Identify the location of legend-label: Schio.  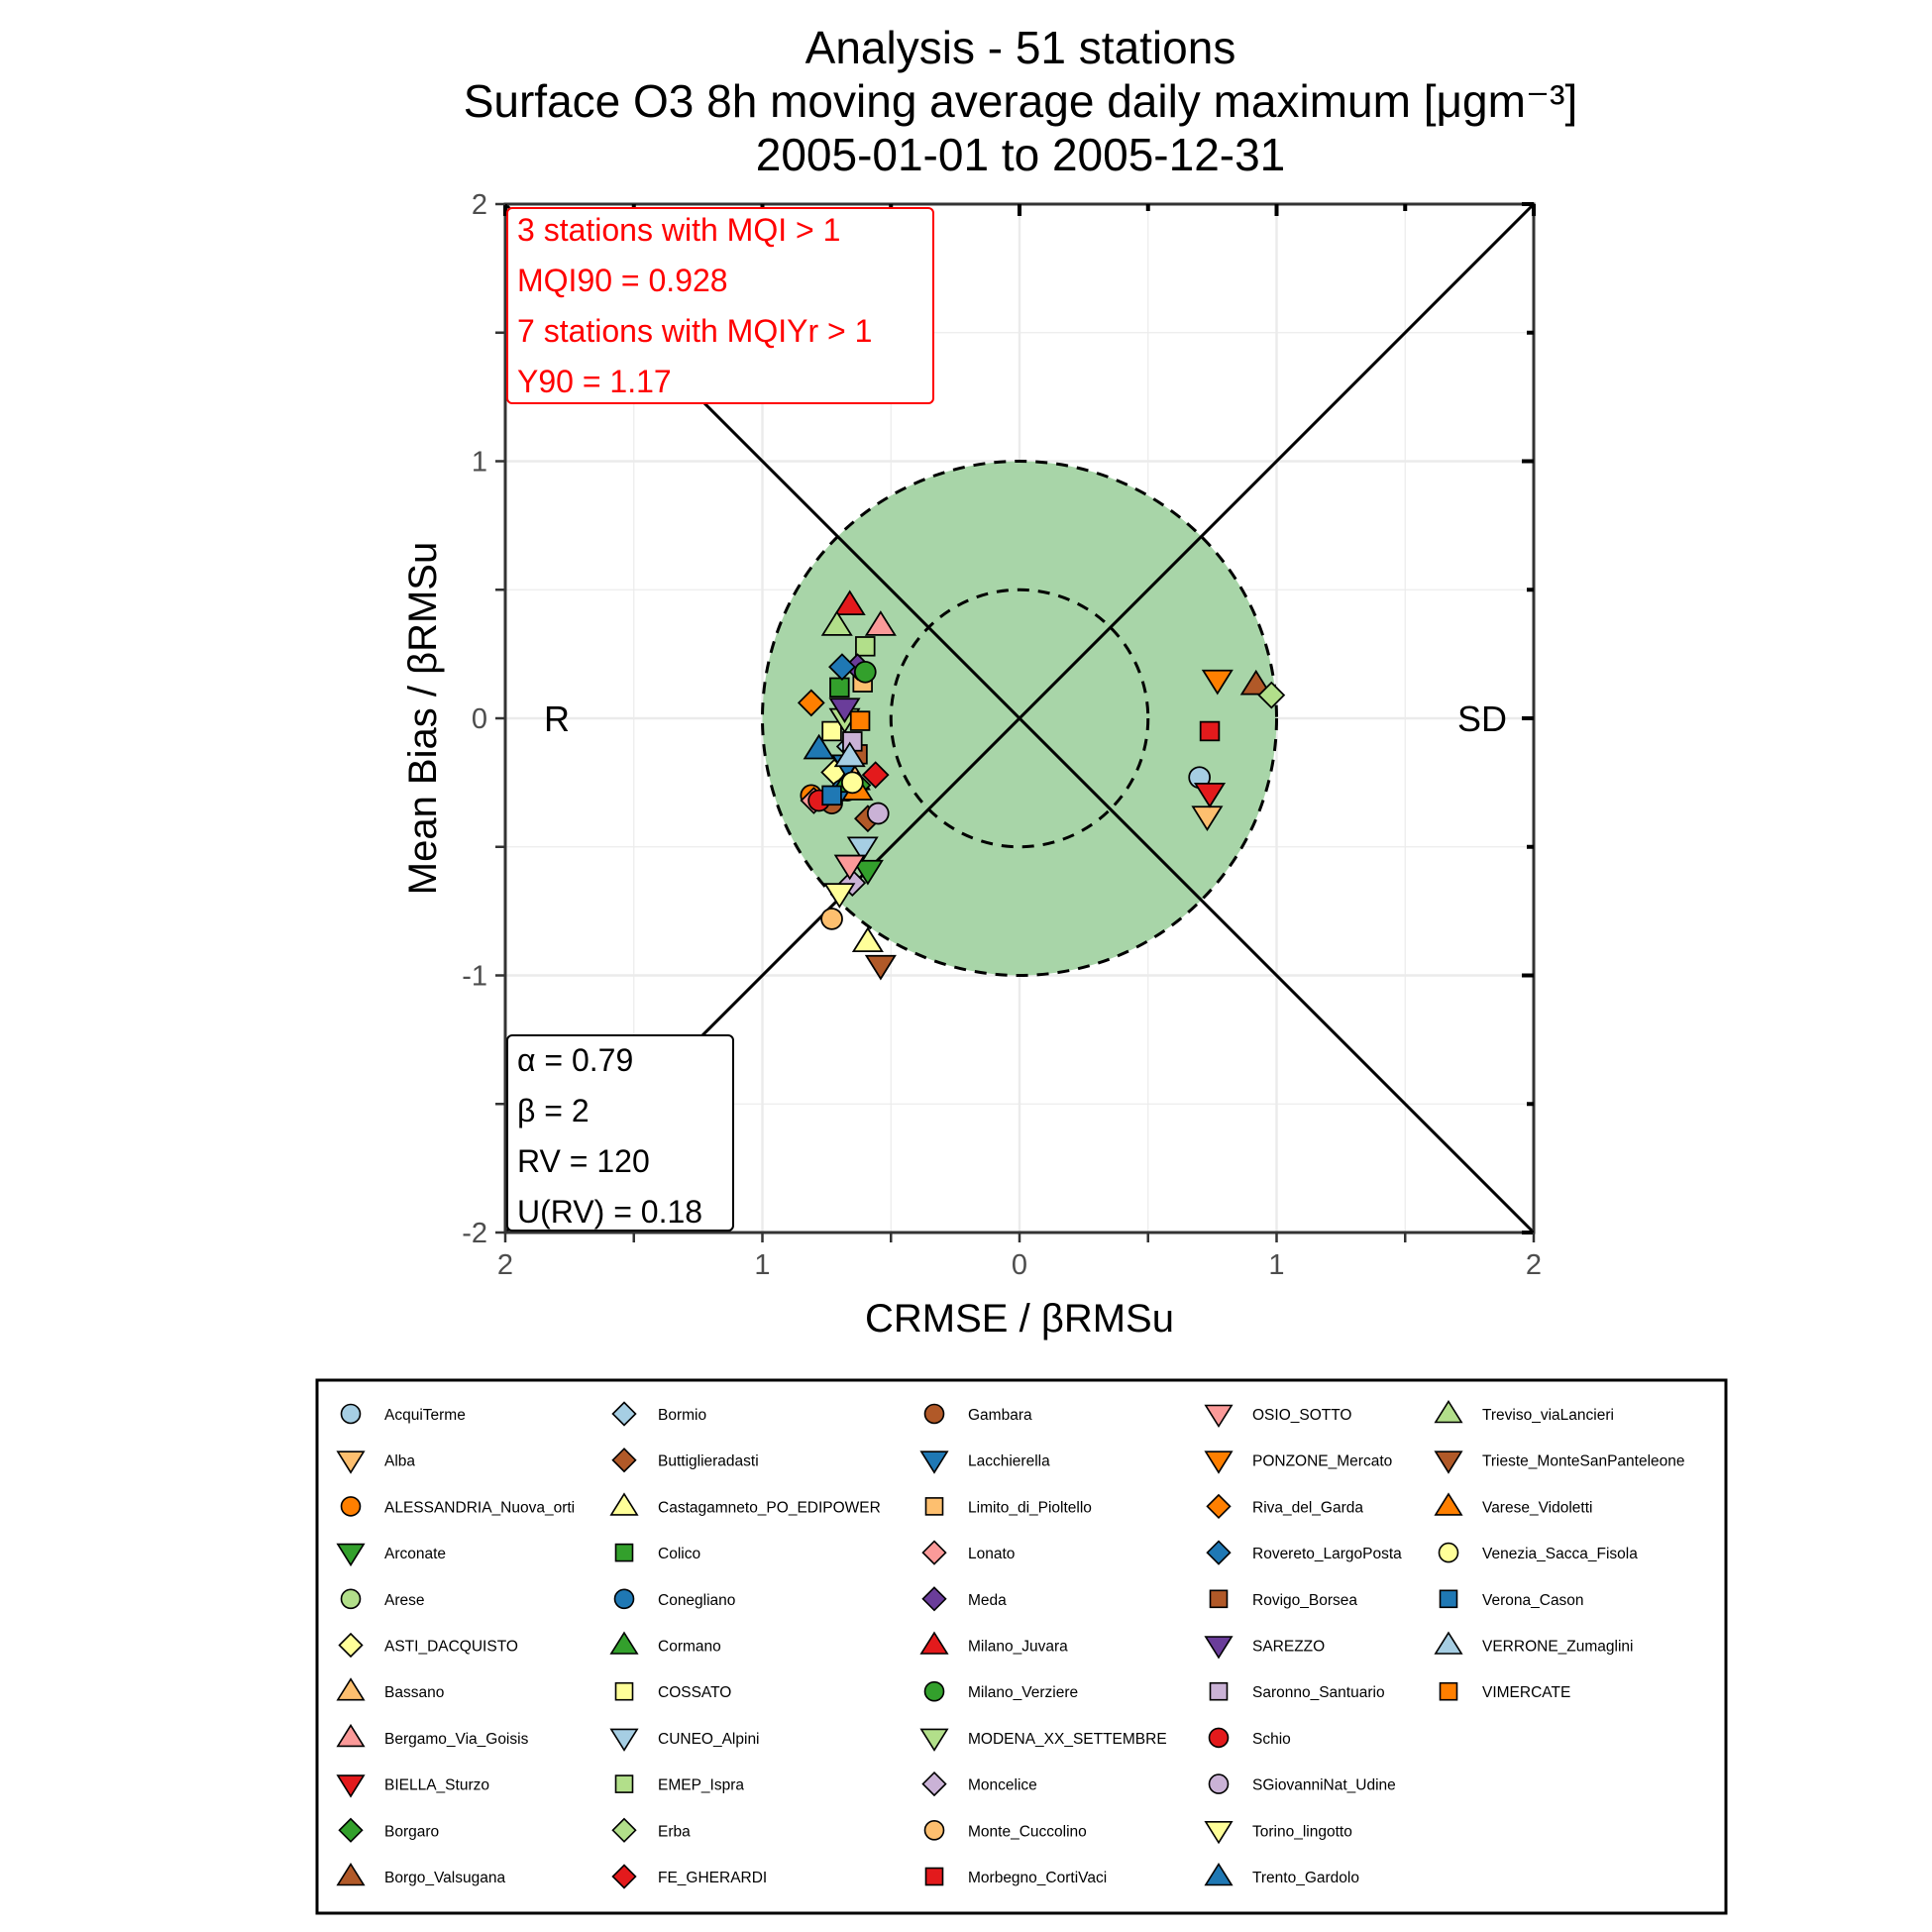
(1272, 1739).